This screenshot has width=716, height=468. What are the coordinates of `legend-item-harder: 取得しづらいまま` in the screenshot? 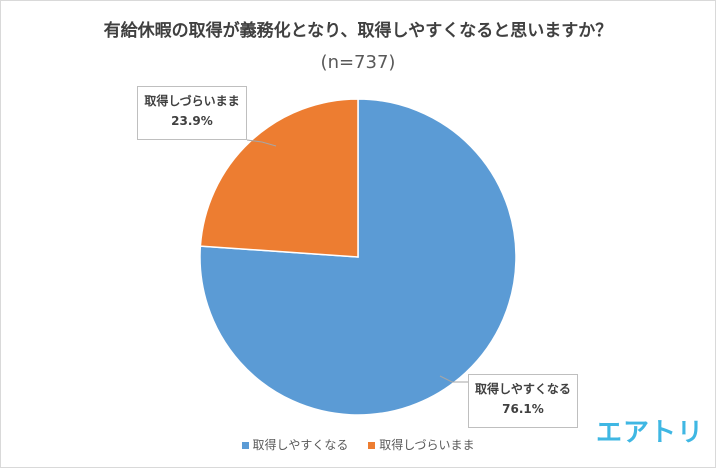 It's located at (421, 444).